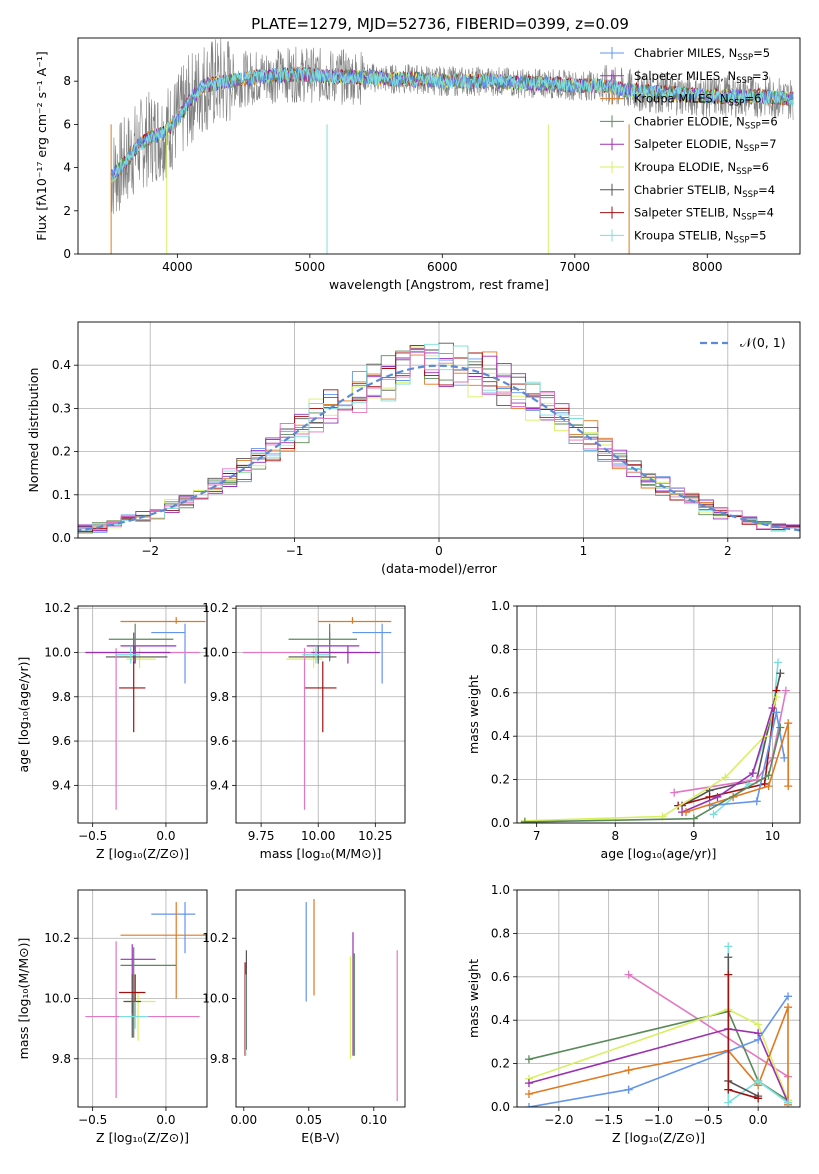 The image size is (819, 1174). I want to click on x-tick-label: 0.05, so click(308, 1120).